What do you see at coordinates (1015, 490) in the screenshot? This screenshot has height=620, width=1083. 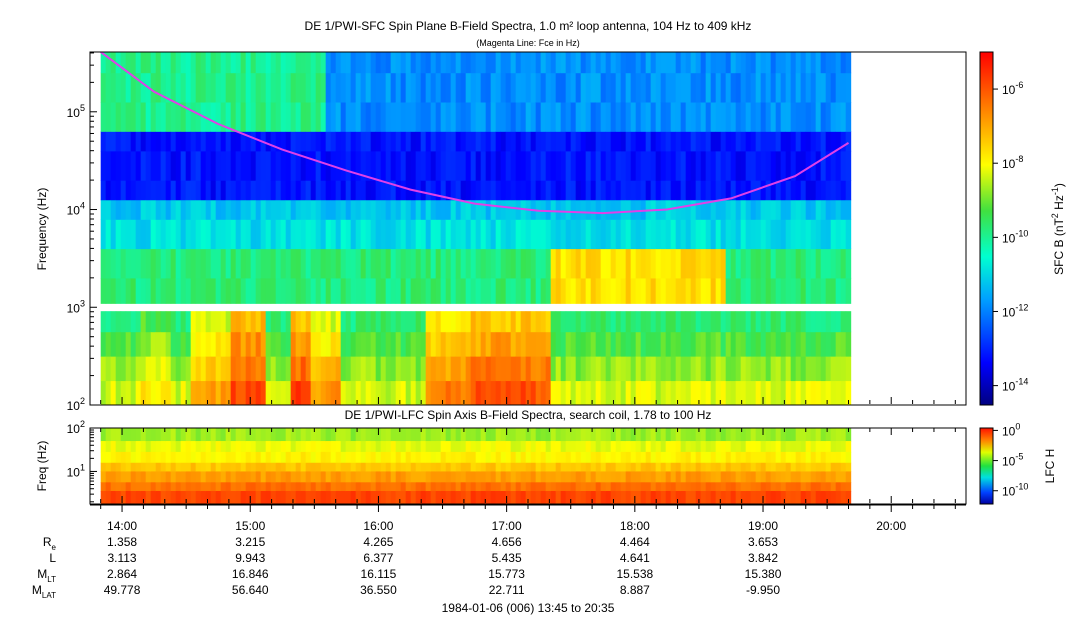 I see `lfc-colorbar-tick: 10⁻¹⁰` at bounding box center [1015, 490].